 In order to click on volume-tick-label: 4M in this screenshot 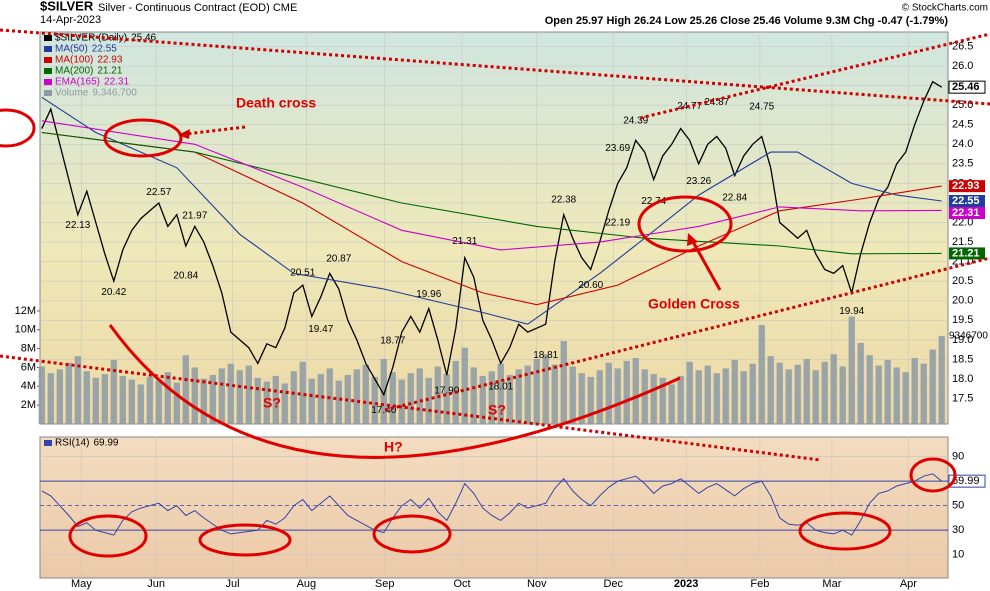, I will do `click(28, 386)`.